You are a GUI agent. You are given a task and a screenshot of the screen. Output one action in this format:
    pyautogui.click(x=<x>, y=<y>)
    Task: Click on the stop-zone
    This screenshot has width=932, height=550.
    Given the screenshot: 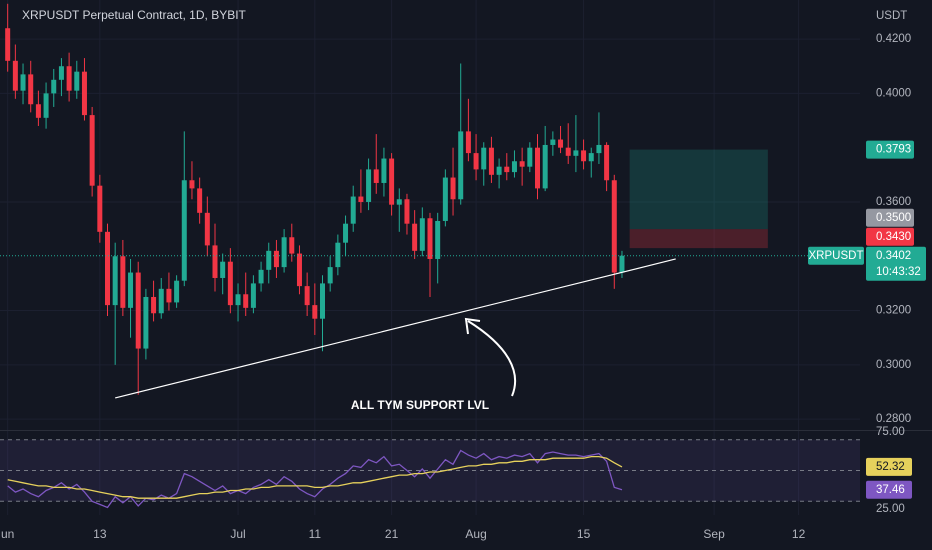 What is the action you would take?
    pyautogui.click(x=698, y=239)
    